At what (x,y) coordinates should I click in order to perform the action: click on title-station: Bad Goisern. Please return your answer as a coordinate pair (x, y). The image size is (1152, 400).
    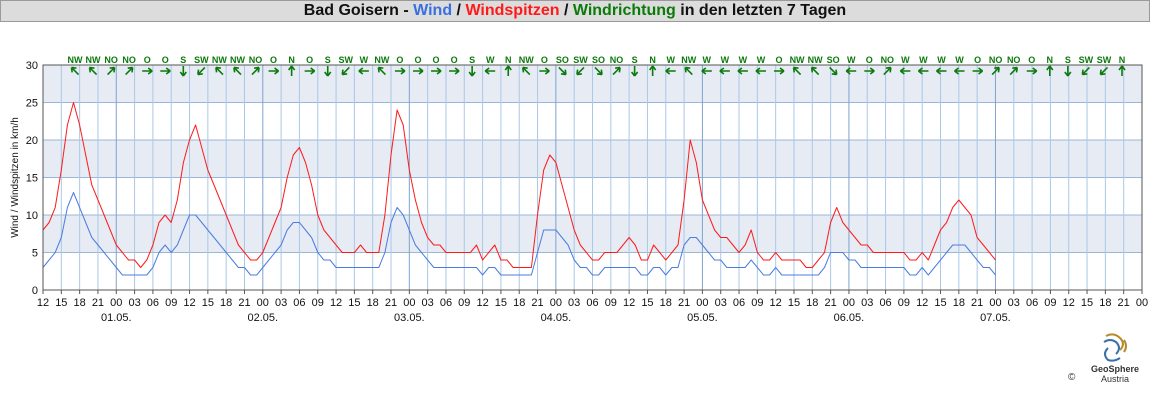
    Looking at the image, I should click on (351, 10).